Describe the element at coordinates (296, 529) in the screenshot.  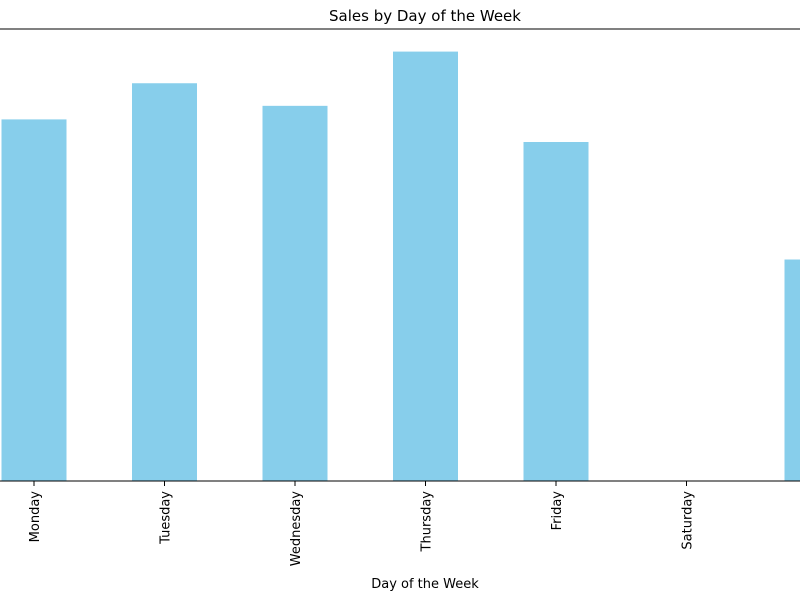
I see `x-tick-label: Wednesday` at that location.